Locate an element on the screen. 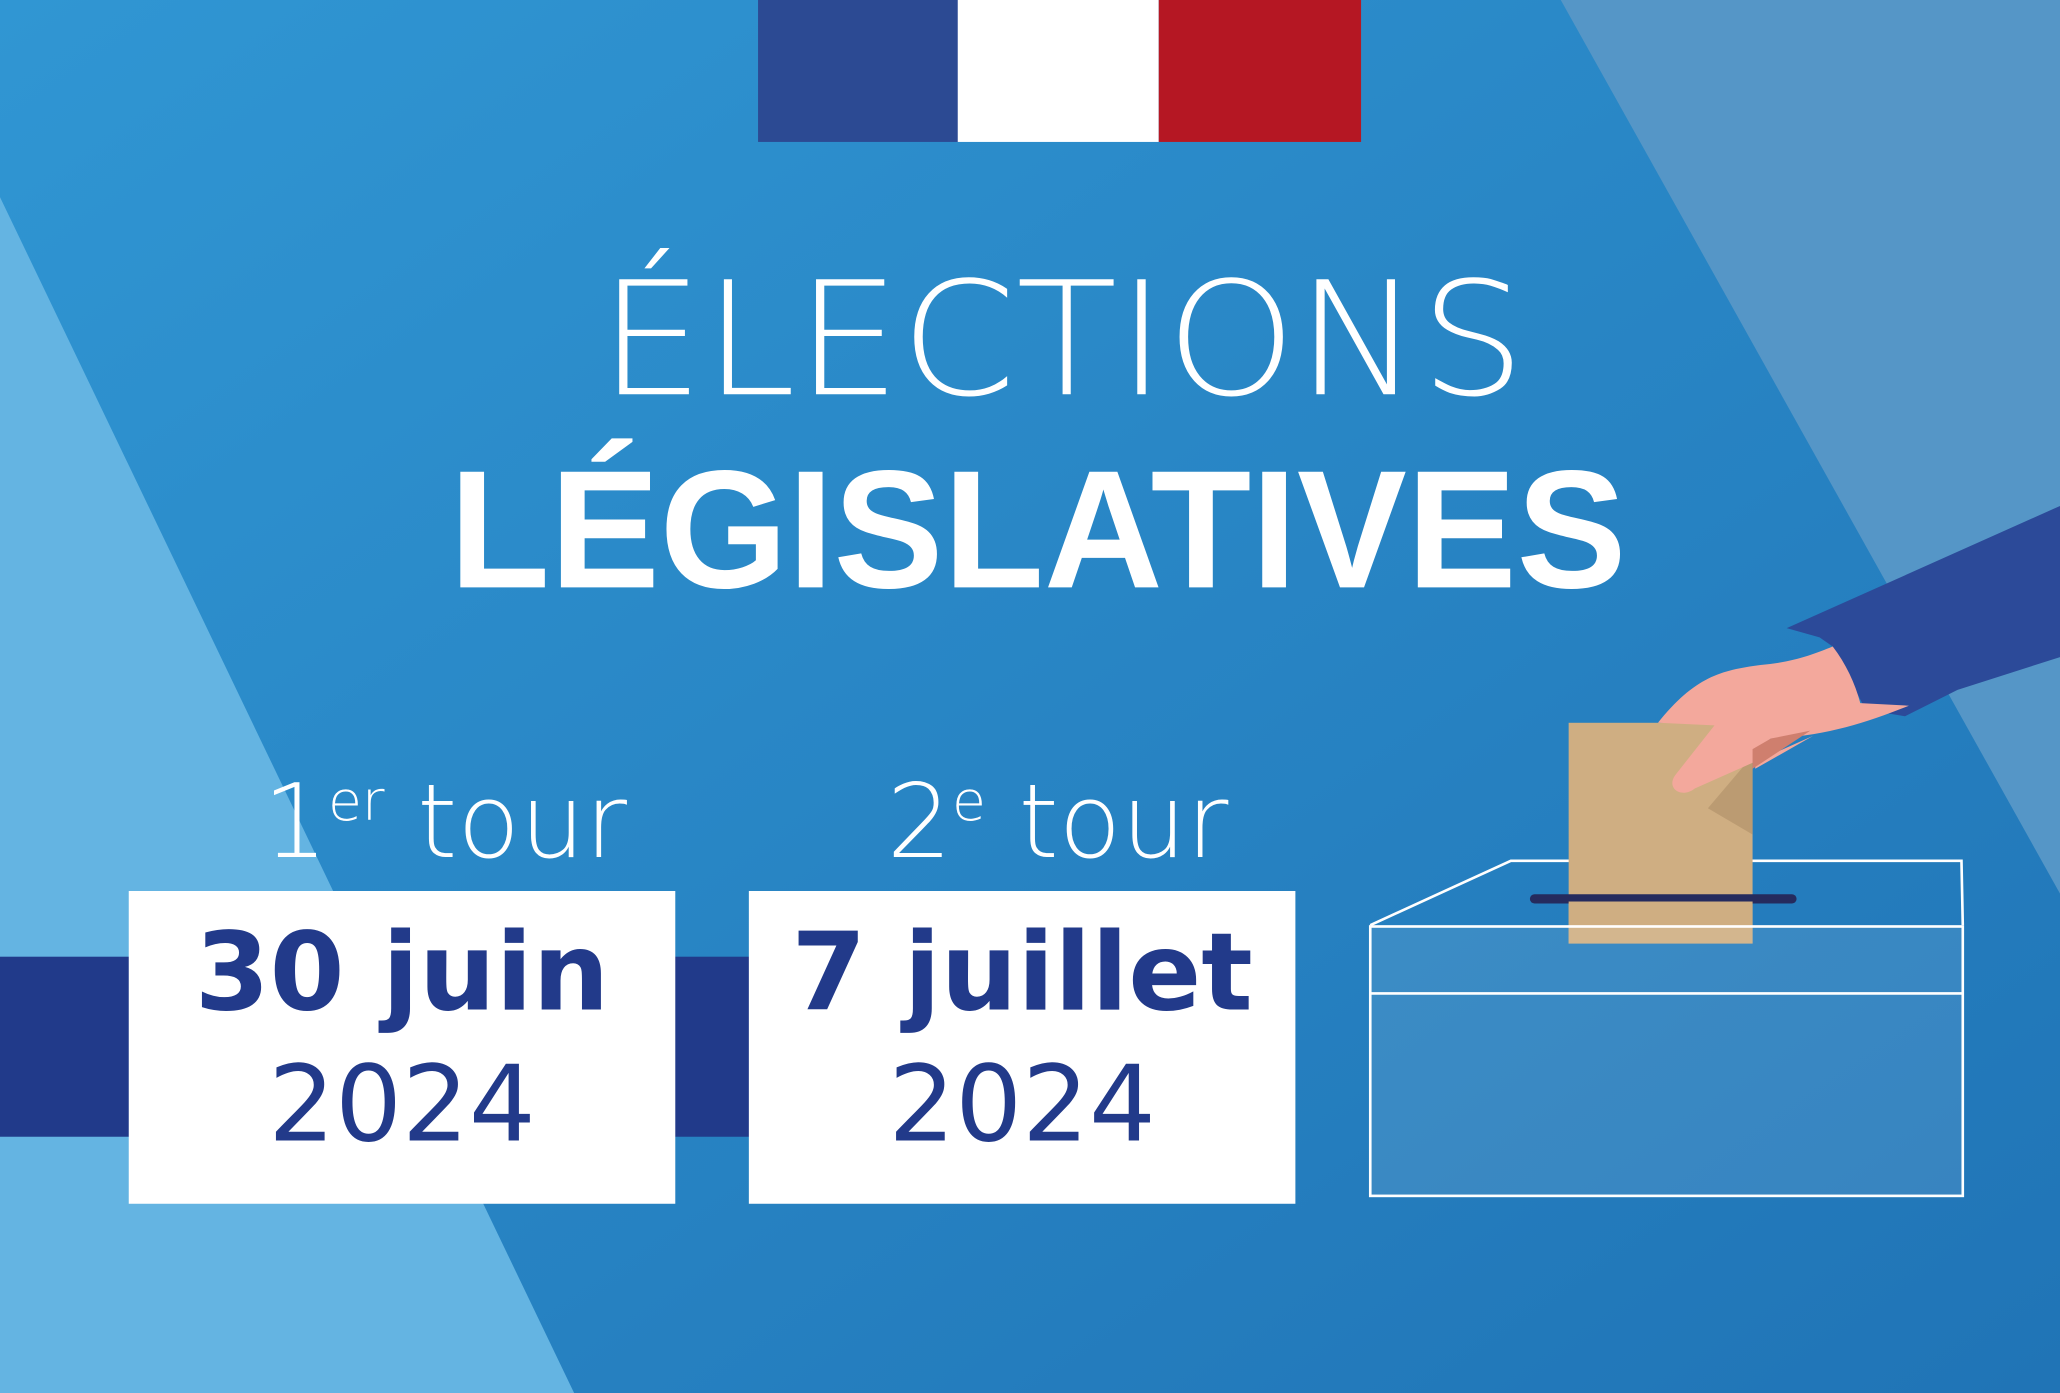 The width and height of the screenshot is (2060, 1393). round1-date-card is located at coordinates (402, 1047).